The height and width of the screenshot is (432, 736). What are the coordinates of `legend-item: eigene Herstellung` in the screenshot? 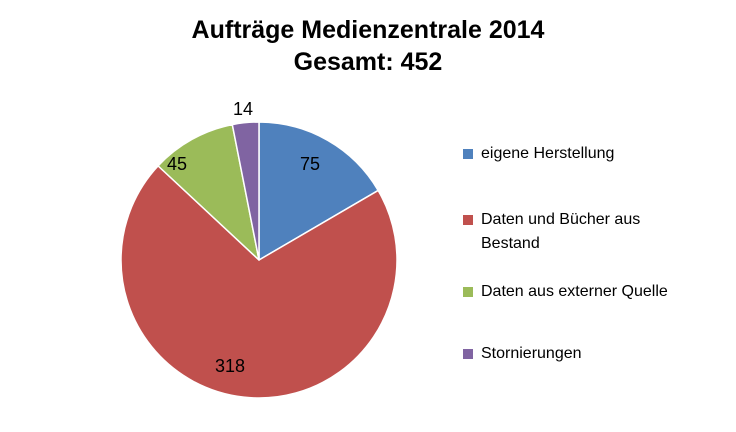 It's located at (587, 154).